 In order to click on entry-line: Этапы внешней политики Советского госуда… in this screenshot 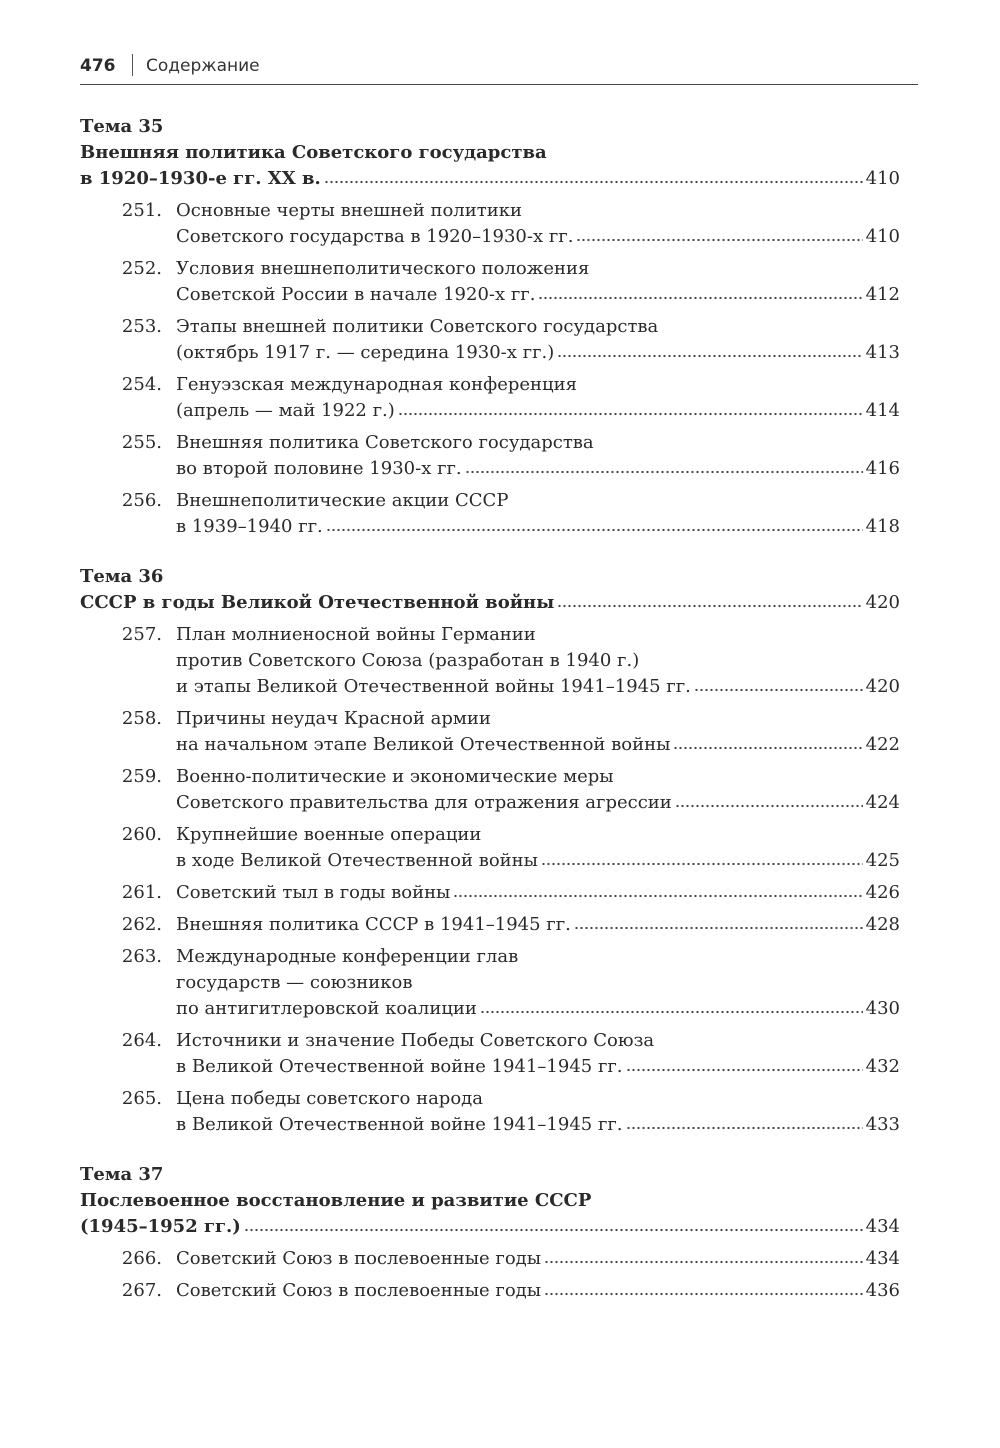, I will do `click(417, 326)`.